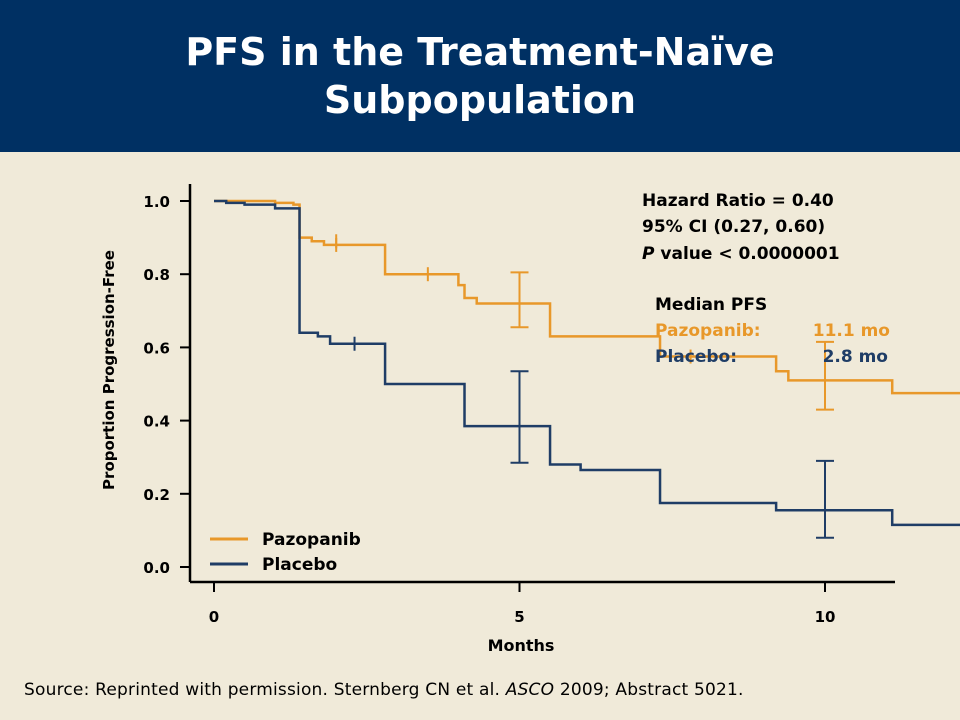 The width and height of the screenshot is (960, 720). What do you see at coordinates (648, 254) in the screenshot?
I see `p-italic: P` at bounding box center [648, 254].